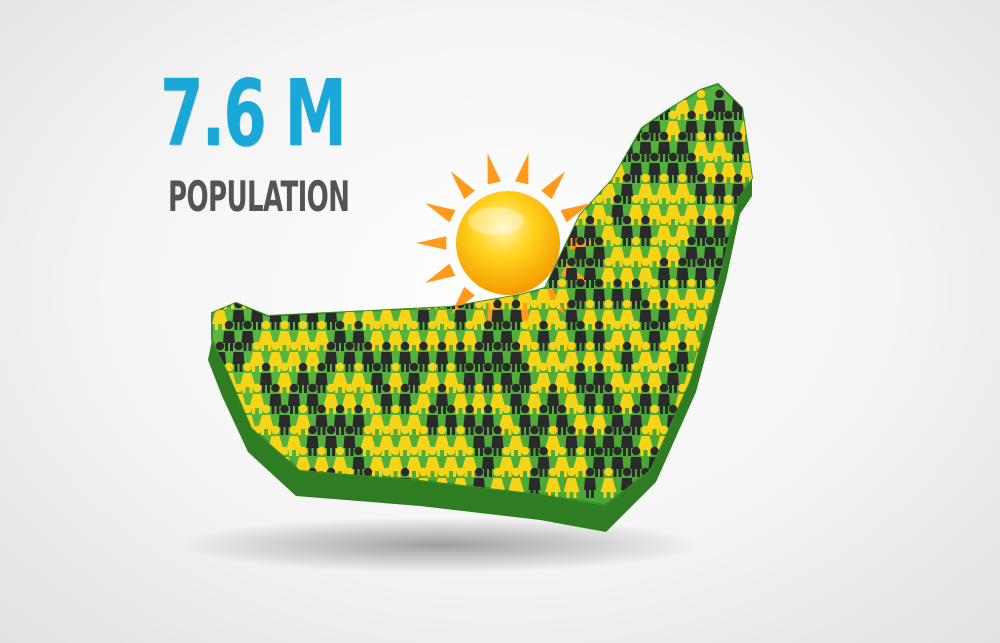 This screenshot has width=1000, height=643. Describe the element at coordinates (508, 243) in the screenshot. I see `sun-icon` at that location.